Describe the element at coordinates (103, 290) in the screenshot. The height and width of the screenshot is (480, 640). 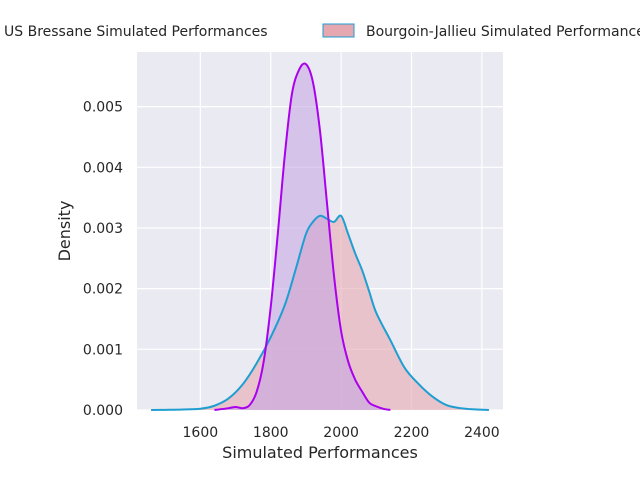
I see `y-tick-label: 0.002` at that location.